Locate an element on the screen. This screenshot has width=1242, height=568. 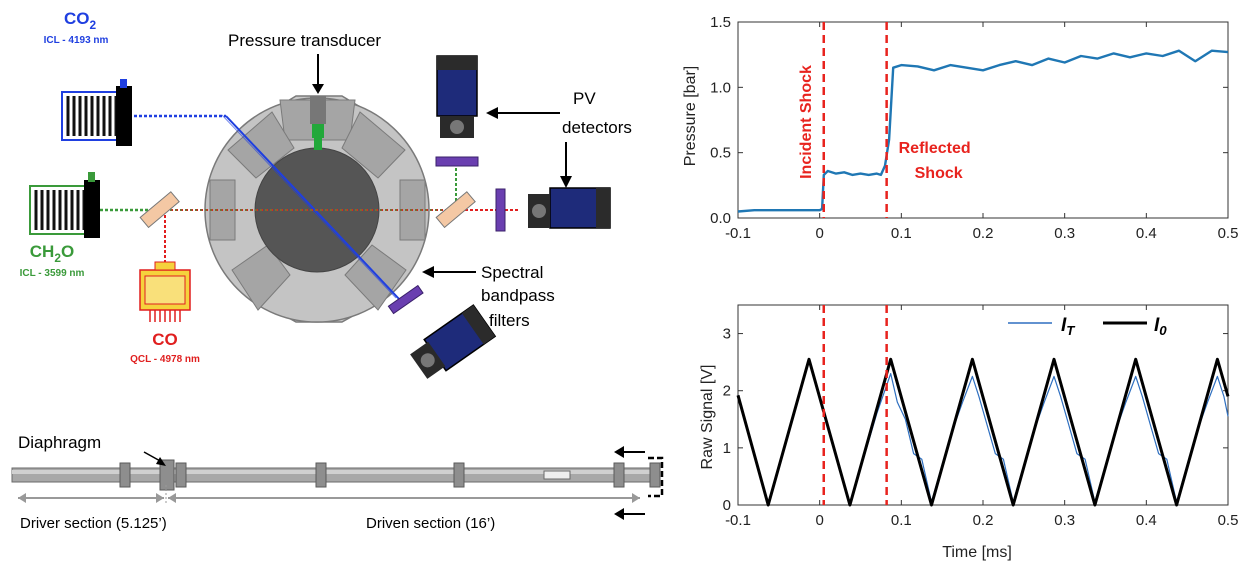
legend-it-label: IT is located at coordinates (1068, 326).